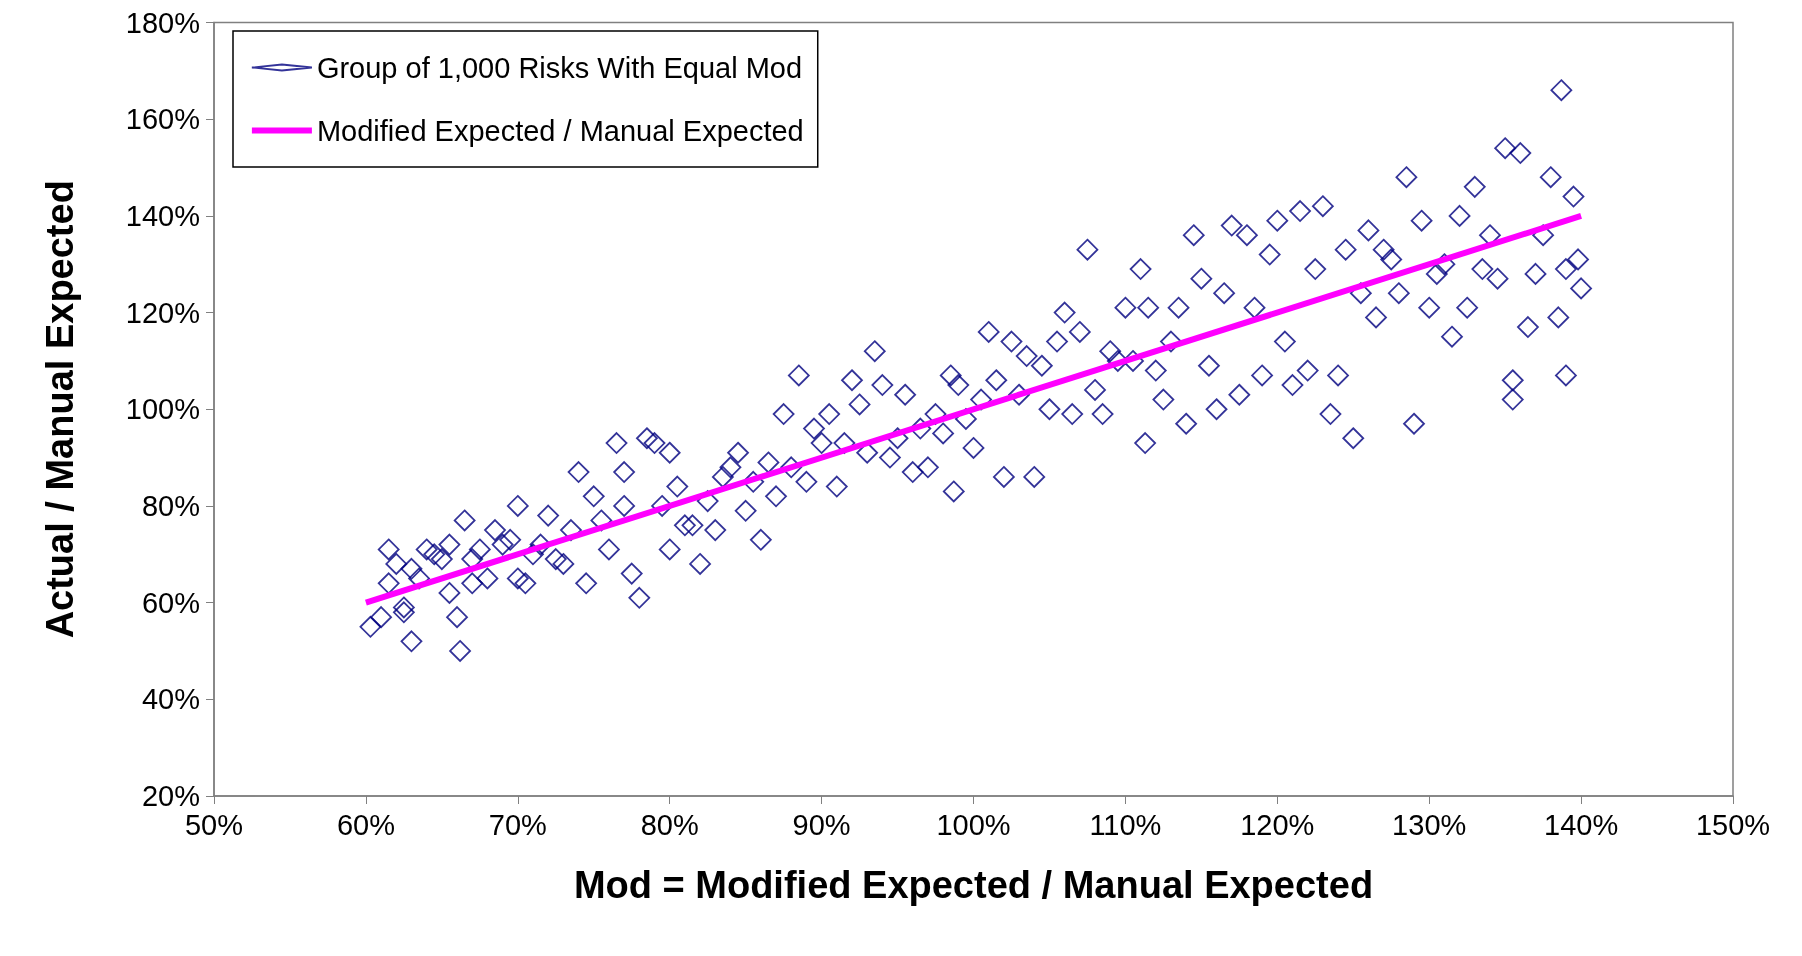  I want to click on x-tick-label: 140%, so click(1581, 824).